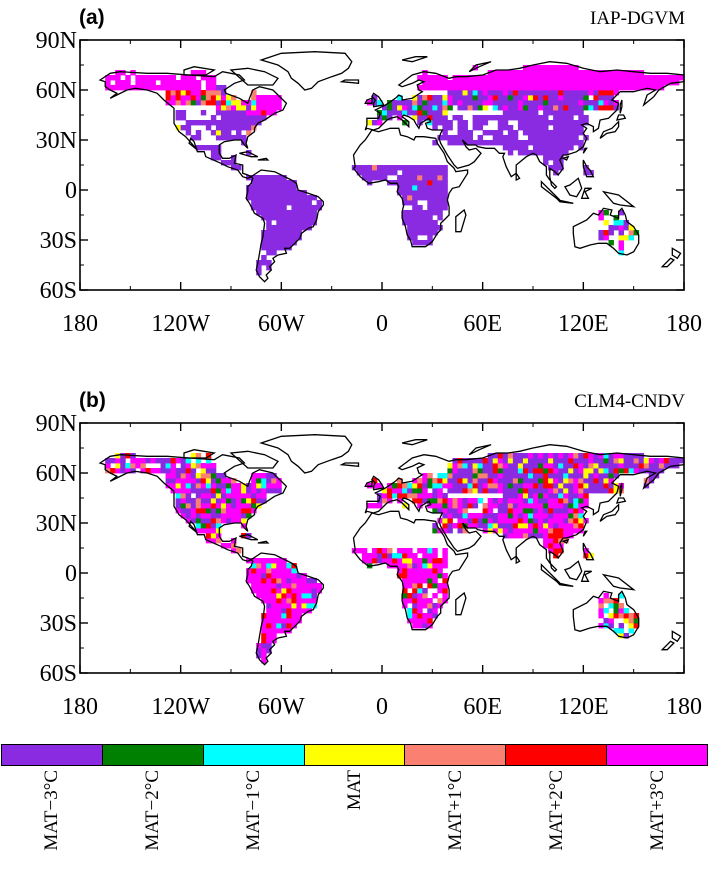 The image size is (709, 877). I want to click on lon-tick-label: 60W, so click(281, 707).